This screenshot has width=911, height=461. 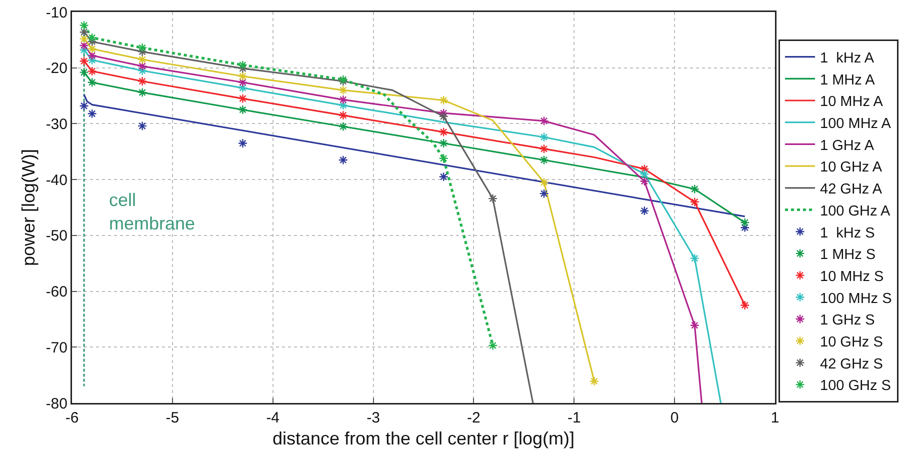 What do you see at coordinates (57, 69) in the screenshot?
I see `y-tick-label: -20` at bounding box center [57, 69].